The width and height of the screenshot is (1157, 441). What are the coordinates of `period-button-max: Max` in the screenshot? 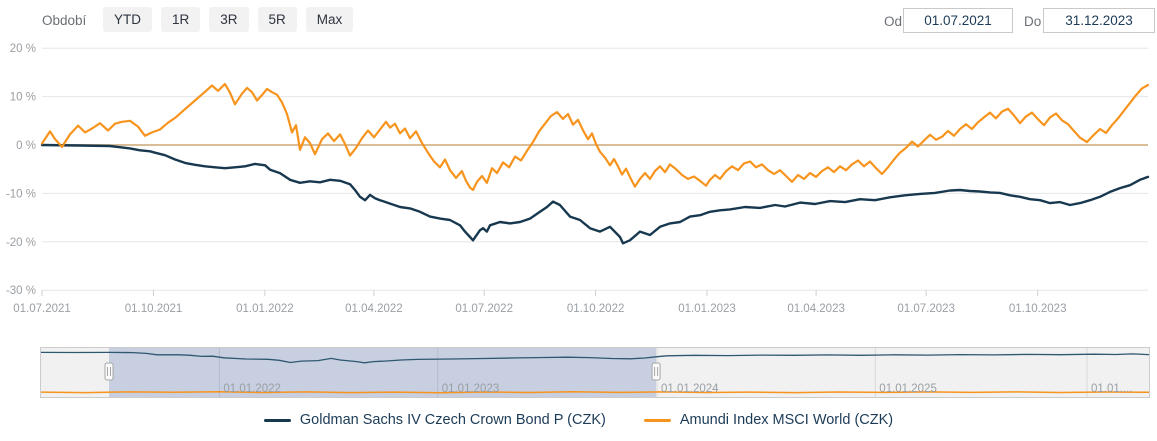 It's located at (329, 19).